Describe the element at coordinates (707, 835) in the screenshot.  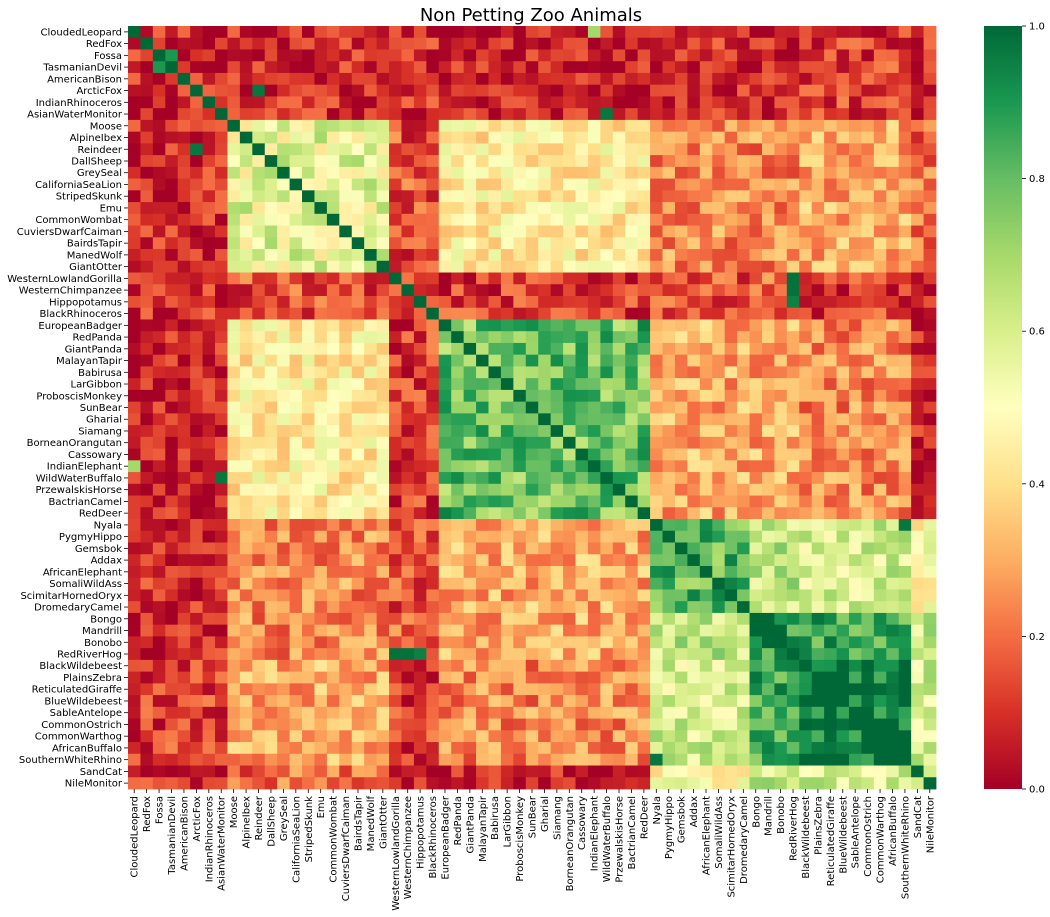
I see `x-tick-label: AfricanElephant` at that location.